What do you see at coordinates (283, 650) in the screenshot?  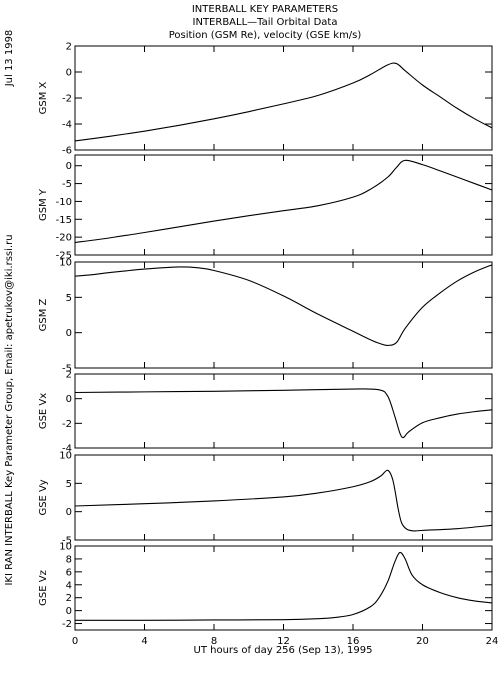 I see `x-axis-label: UT hours of day 256 (Sep 13), 1995` at bounding box center [283, 650].